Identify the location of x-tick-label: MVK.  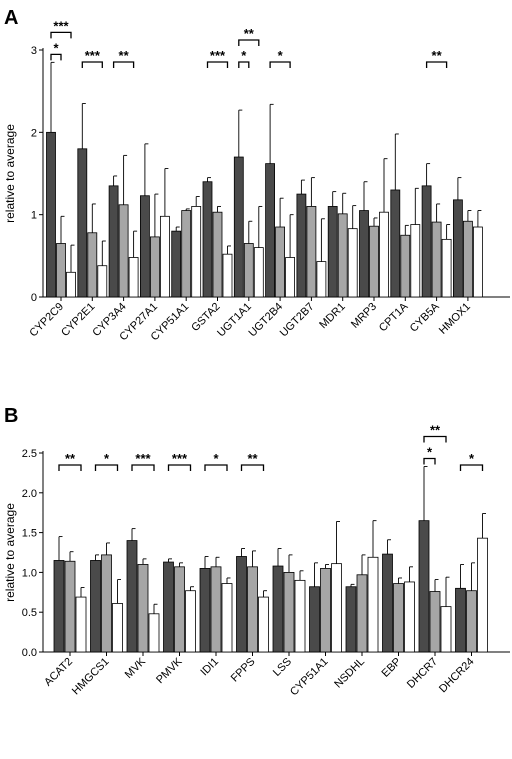
(136, 668).